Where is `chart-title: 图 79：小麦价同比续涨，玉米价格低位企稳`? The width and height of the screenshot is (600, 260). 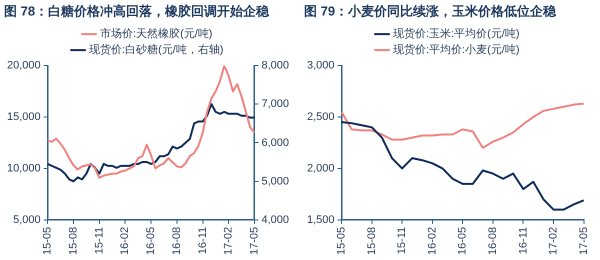
chart-title: 图 79：小麦价同比续涨，玉米价格低位企稳 is located at coordinates (431, 10).